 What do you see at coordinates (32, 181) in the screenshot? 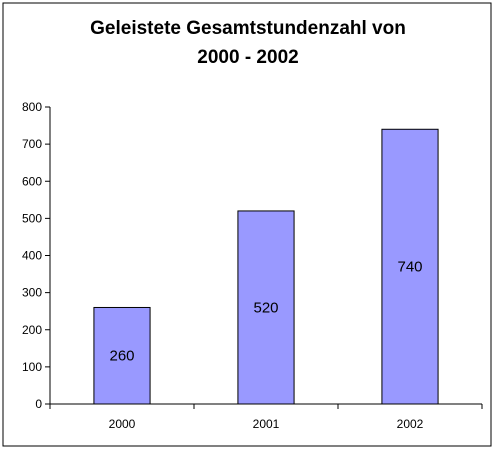
I see `y-tick-label: 600` at bounding box center [32, 181].